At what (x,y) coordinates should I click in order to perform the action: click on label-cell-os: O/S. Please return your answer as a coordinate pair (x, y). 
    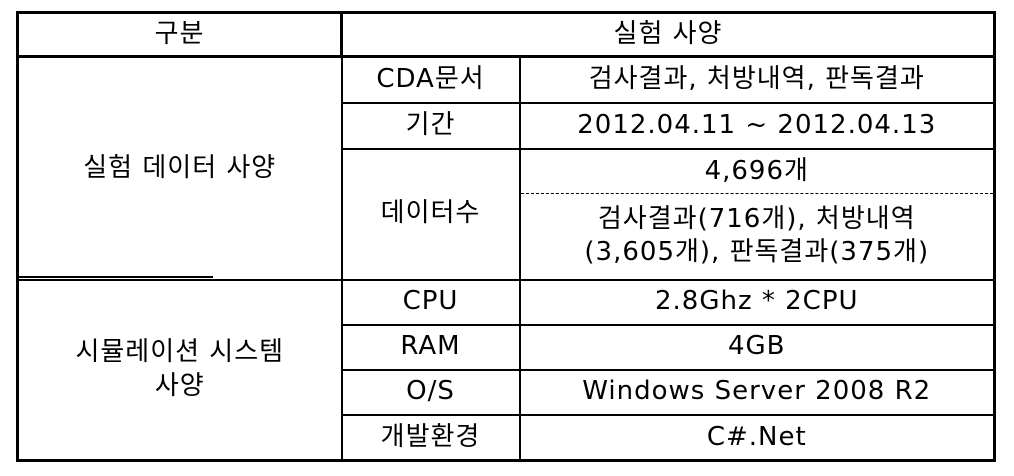
    Looking at the image, I should click on (430, 392).